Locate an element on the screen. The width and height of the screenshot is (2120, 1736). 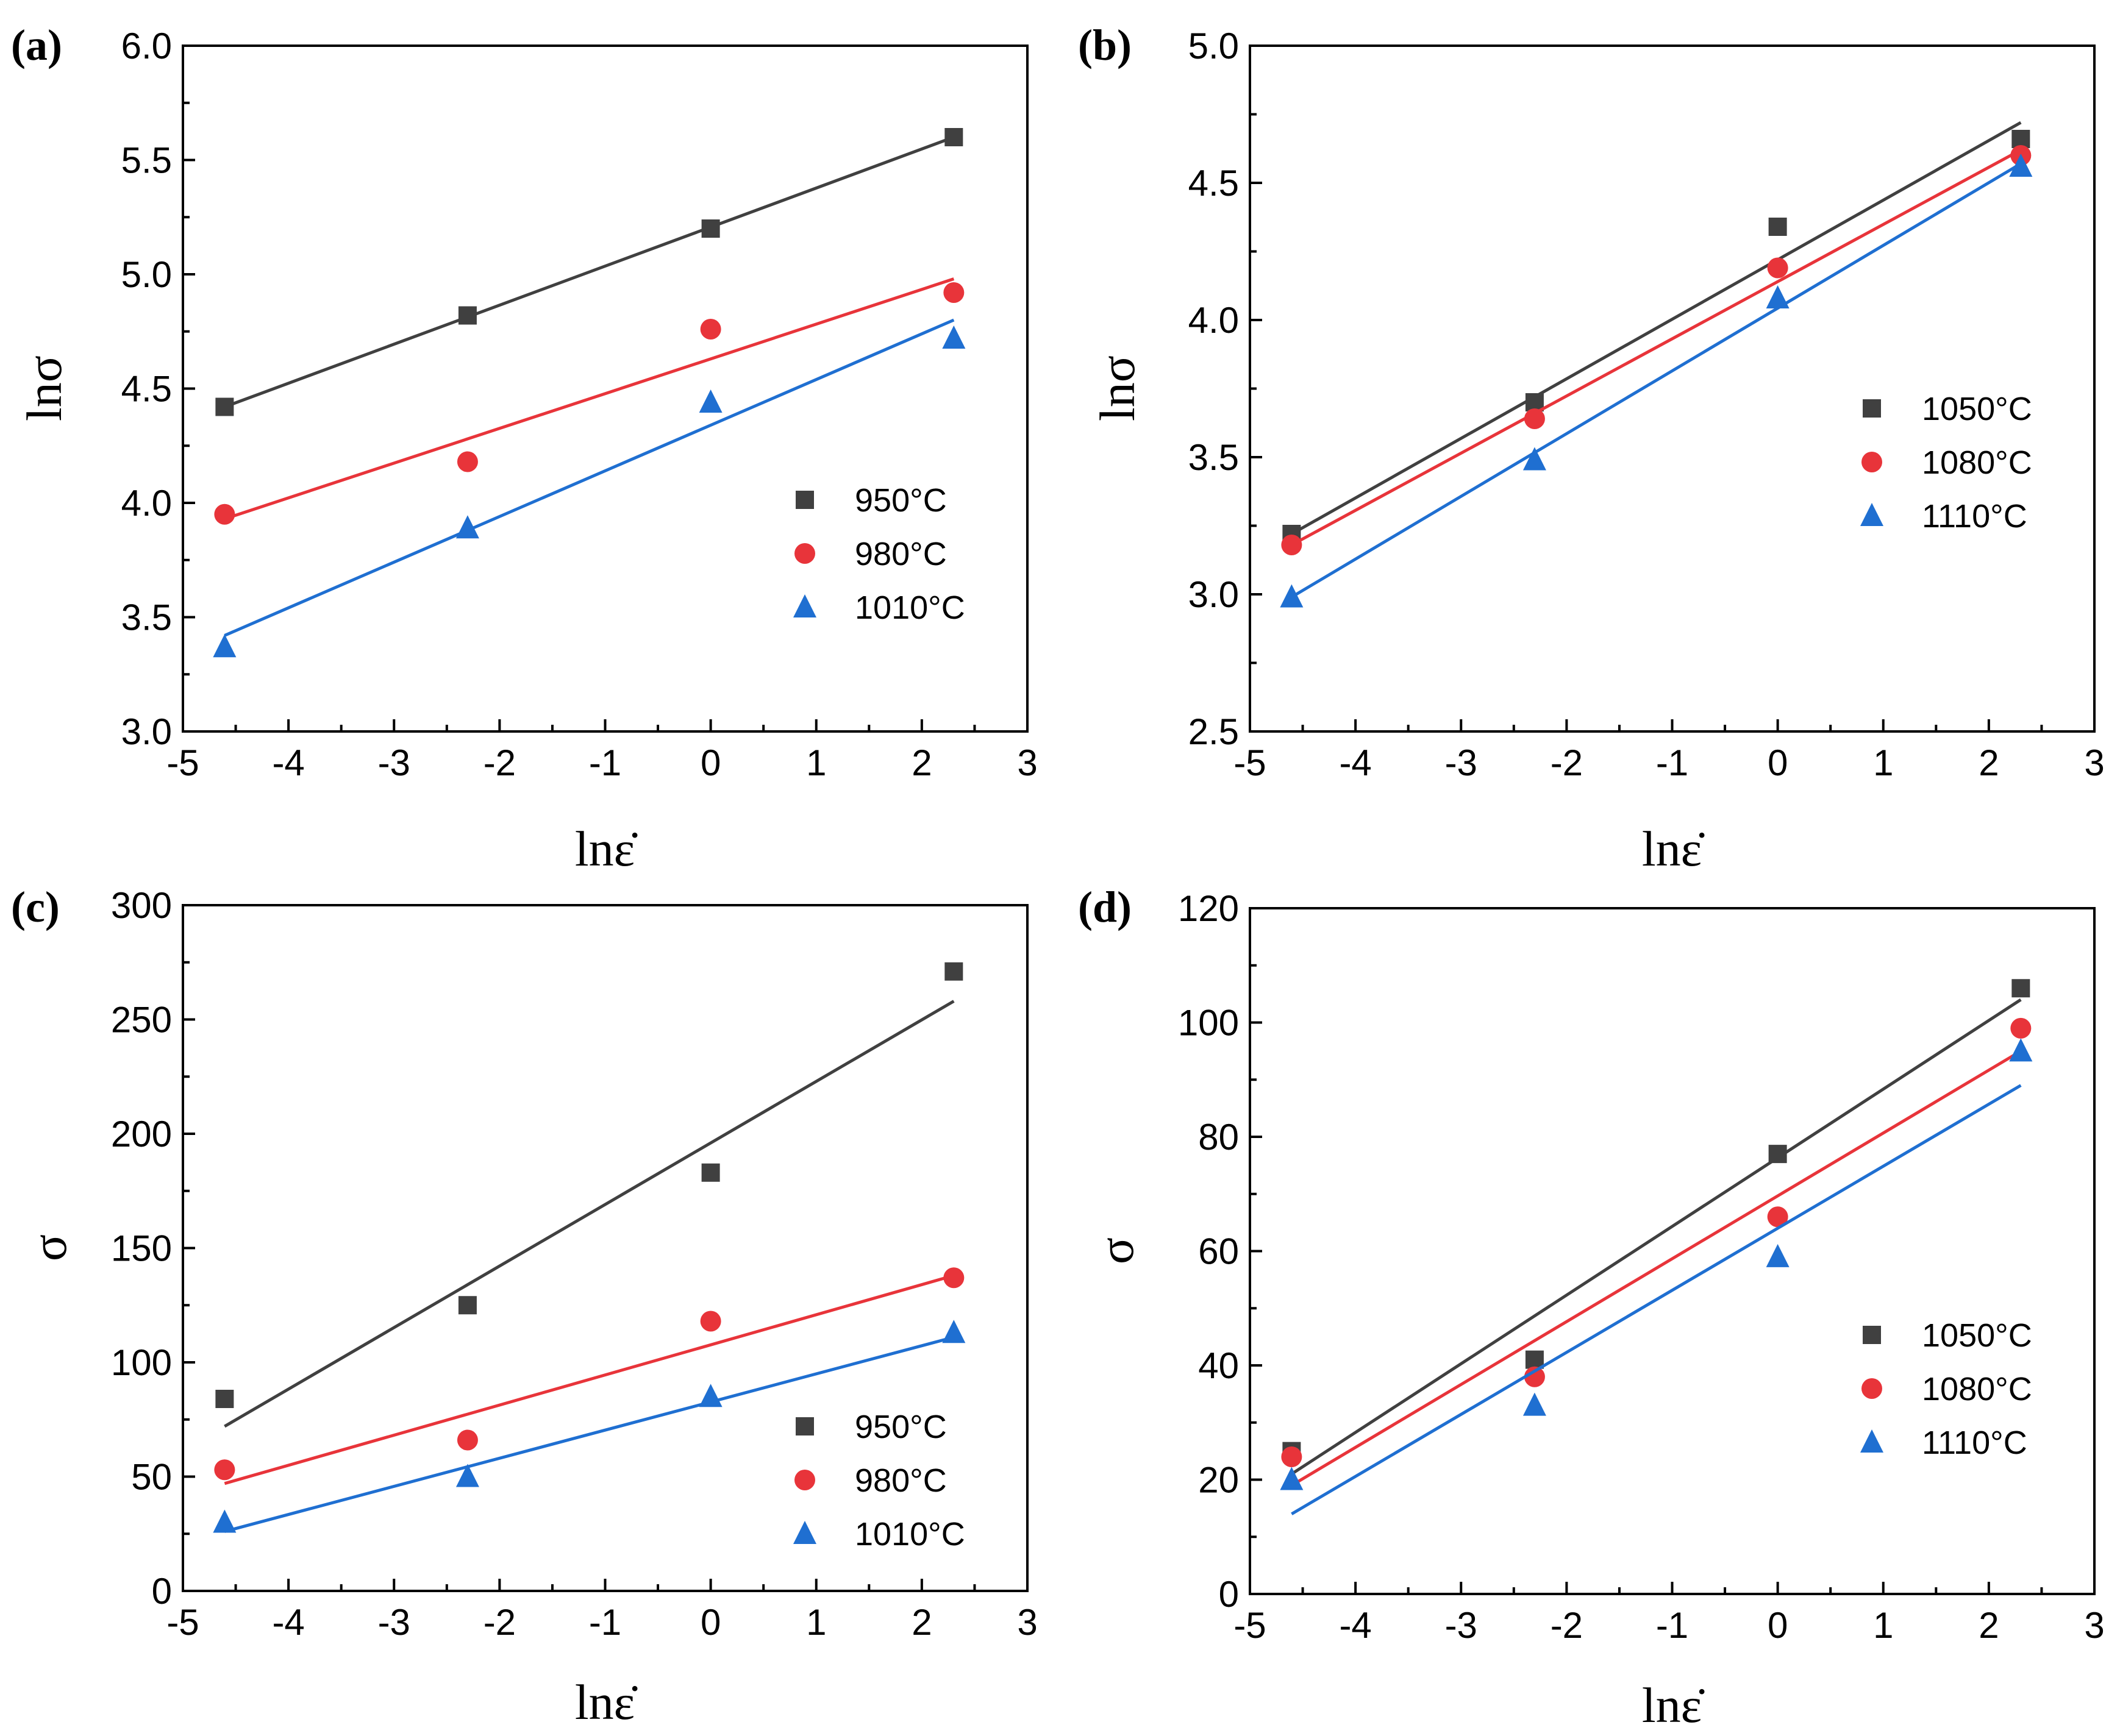
legend-label: 950°C is located at coordinates (901, 1427).